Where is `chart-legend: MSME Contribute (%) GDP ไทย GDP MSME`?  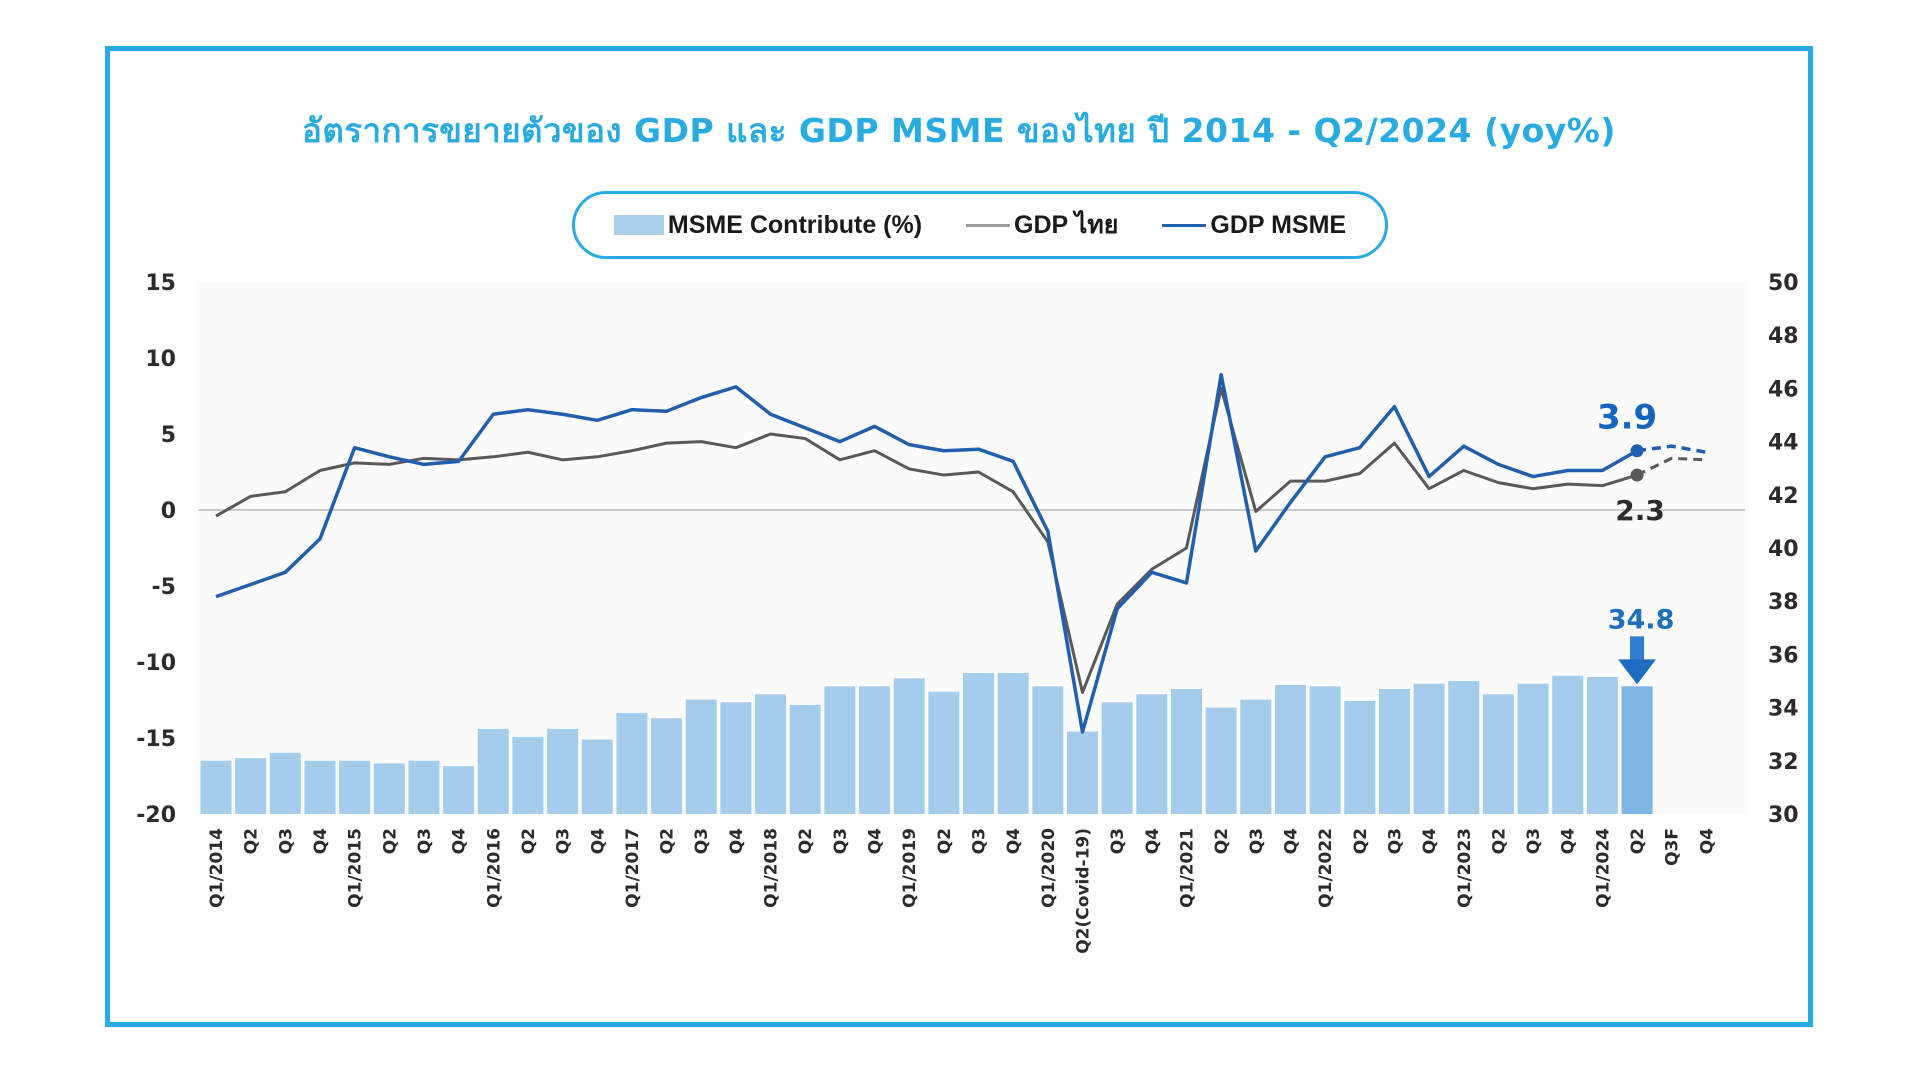
chart-legend: MSME Contribute (%) GDP ไทย GDP MSME is located at coordinates (980, 225).